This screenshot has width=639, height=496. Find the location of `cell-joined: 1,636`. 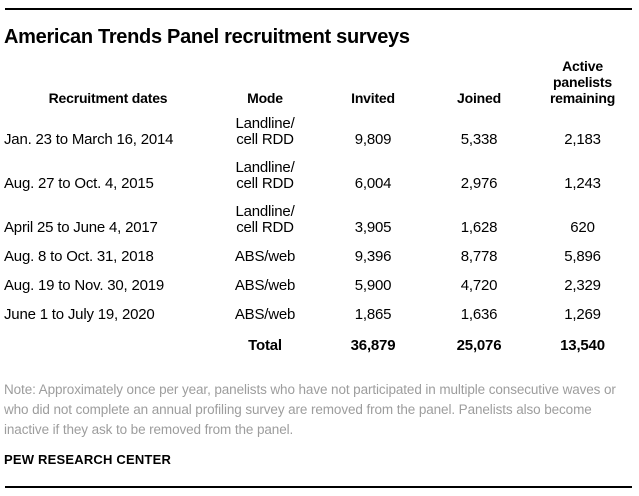

cell-joined: 1,636 is located at coordinates (479, 314).